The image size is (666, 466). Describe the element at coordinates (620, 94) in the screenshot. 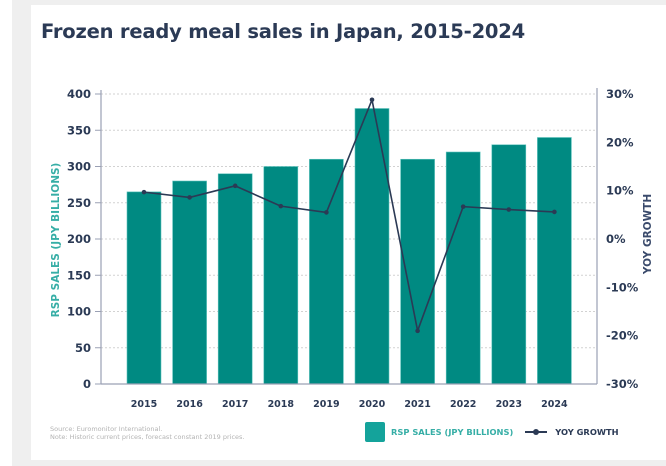

I see `right-tick-label: 30%` at that location.